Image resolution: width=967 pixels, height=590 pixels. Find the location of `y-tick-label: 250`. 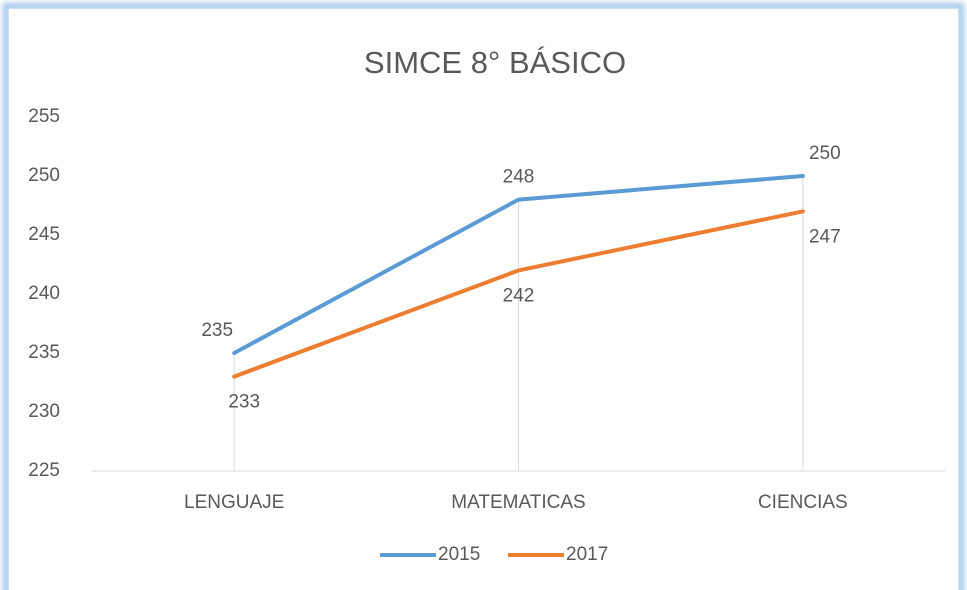

y-tick-label: 250 is located at coordinates (44, 175).